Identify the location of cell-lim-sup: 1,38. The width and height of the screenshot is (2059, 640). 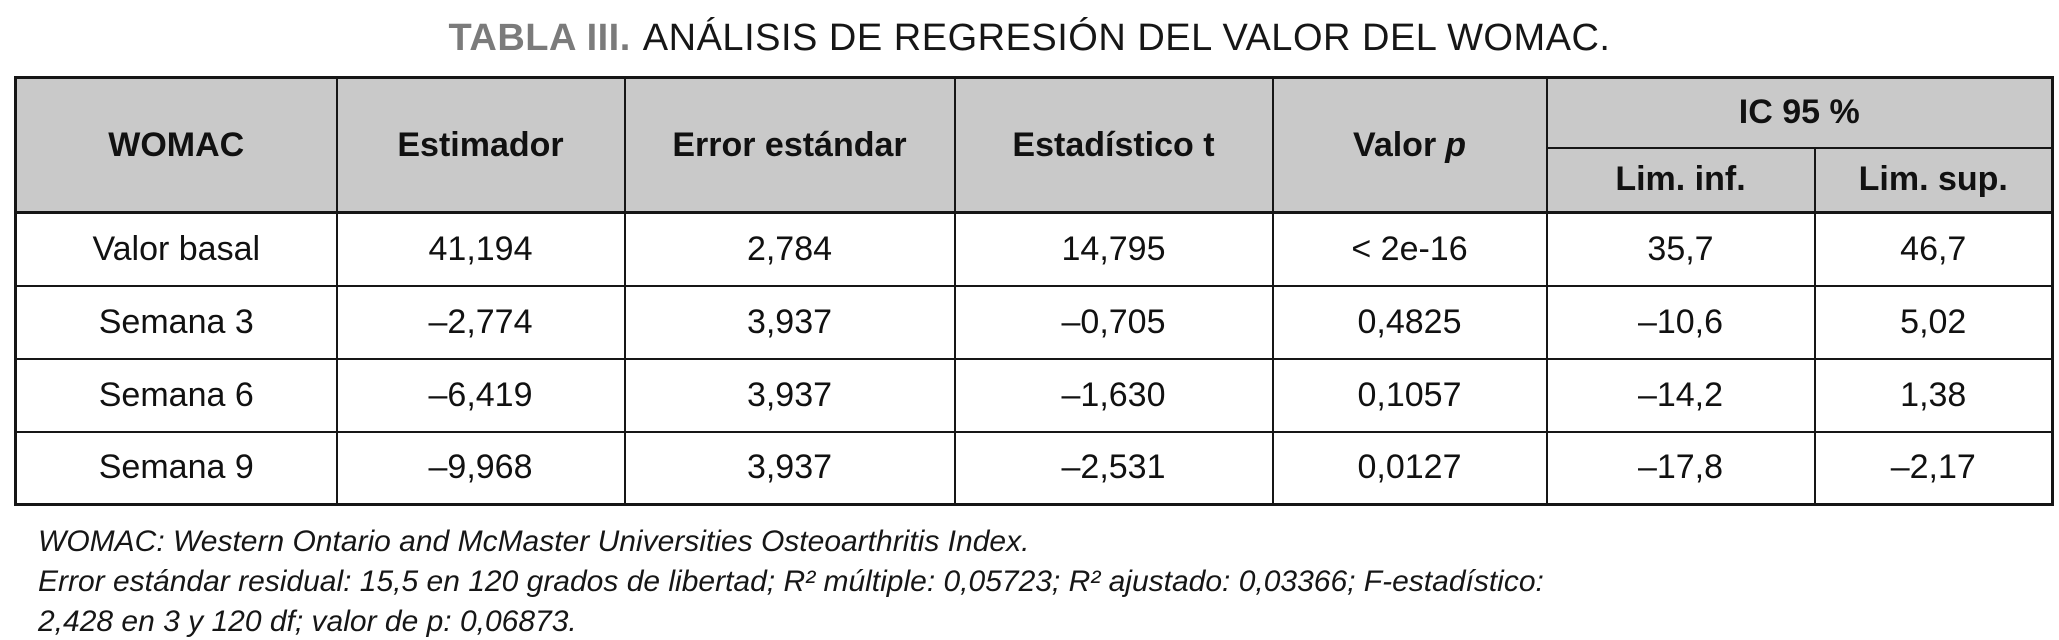
(1933, 395).